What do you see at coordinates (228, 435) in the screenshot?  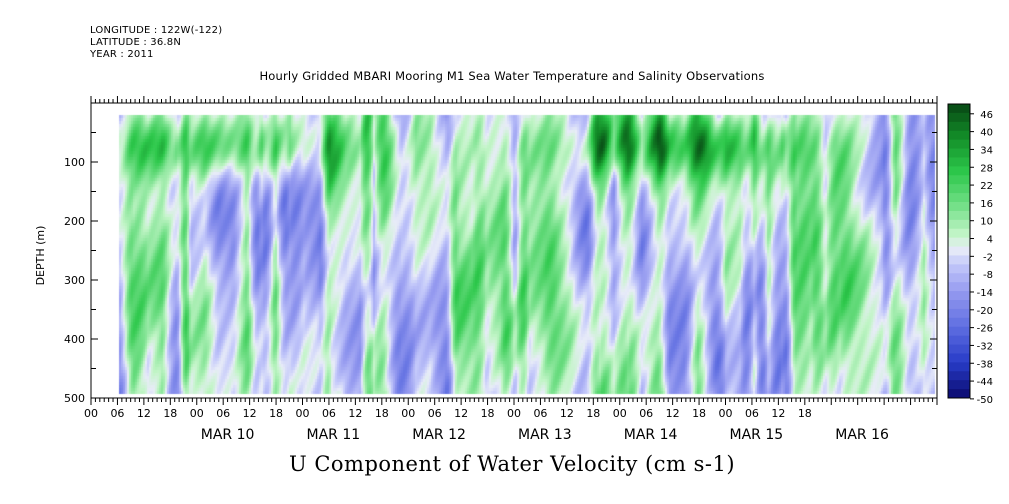 I see `x-day-label: MAR 10` at bounding box center [228, 435].